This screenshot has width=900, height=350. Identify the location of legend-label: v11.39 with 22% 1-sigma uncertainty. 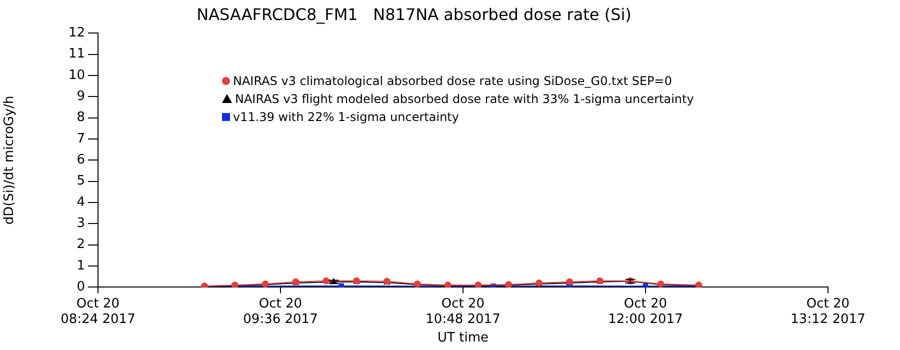
(346, 117).